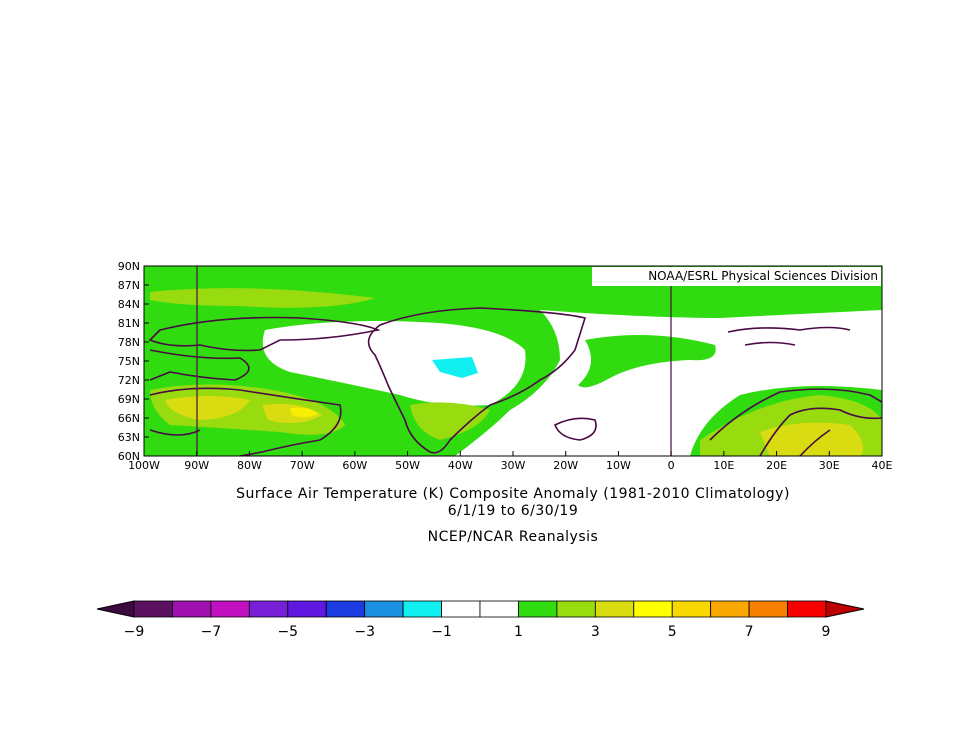 This screenshot has width=960, height=744. Describe the element at coordinates (129, 285) in the screenshot. I see `lat-label: 87N` at that location.